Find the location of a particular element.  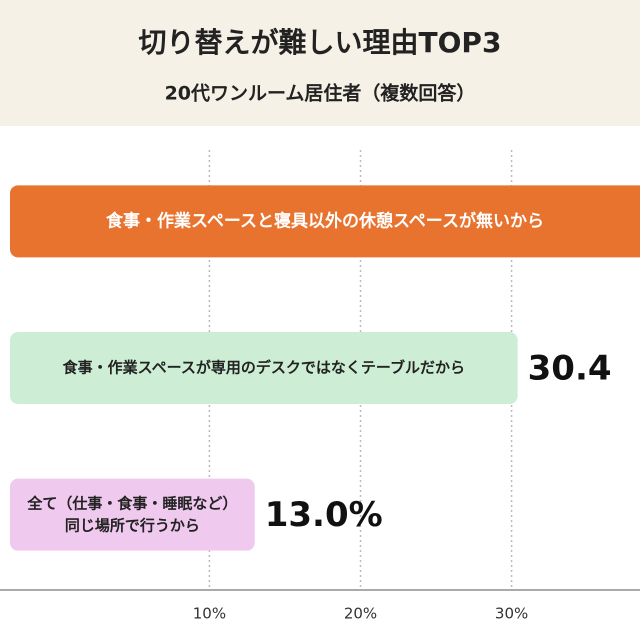

x-tick-label: 20% is located at coordinates (360, 614).